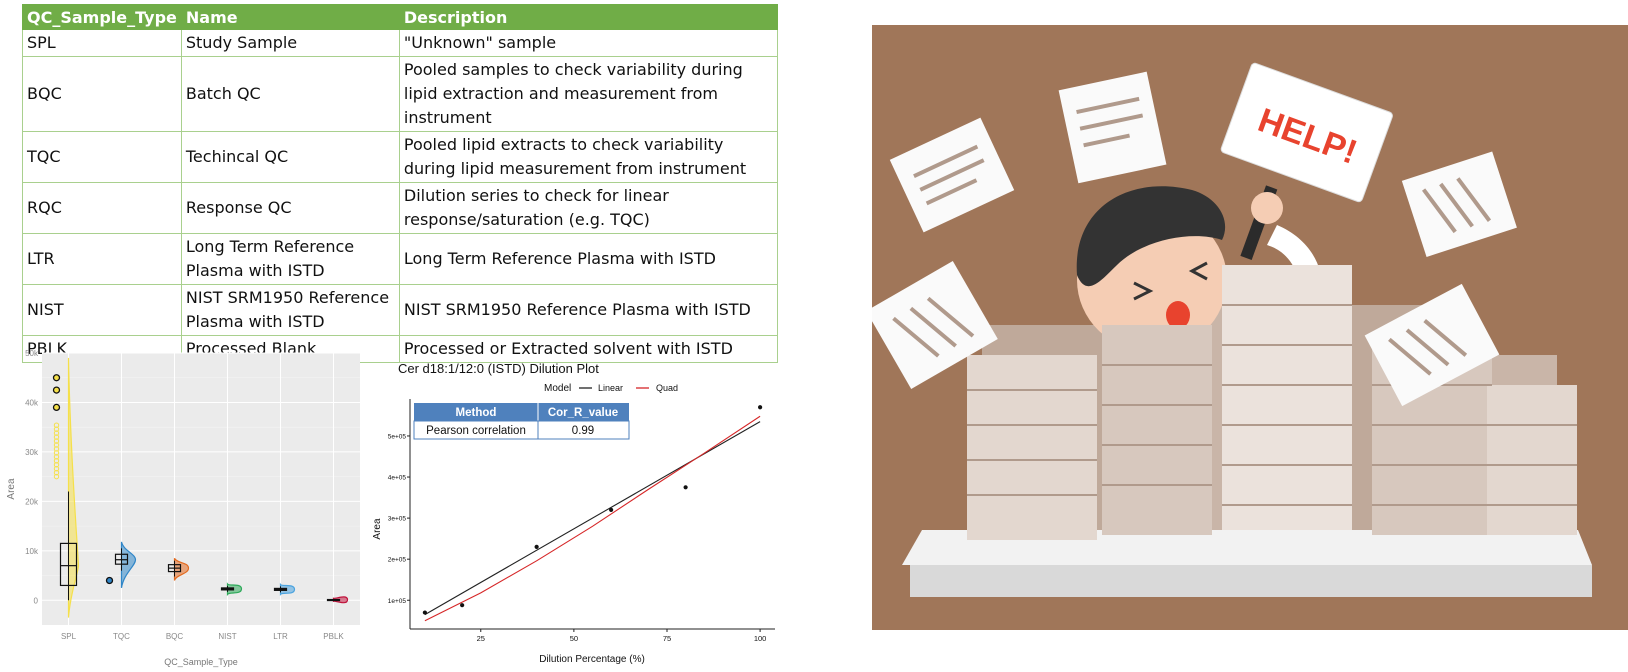 This screenshot has height=672, width=1628. I want to click on y-tick-label: 0, so click(36, 600).